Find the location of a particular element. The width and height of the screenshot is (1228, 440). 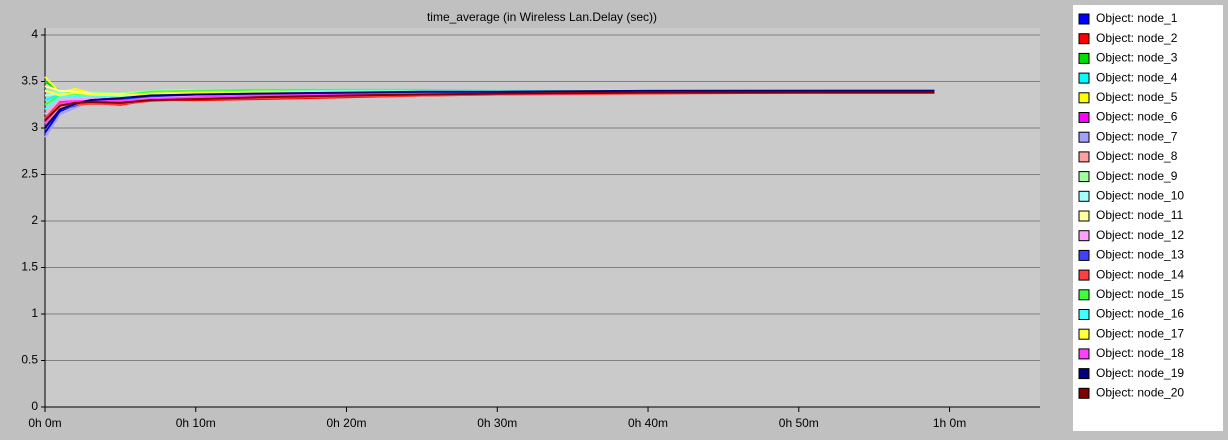

legend-label: Object: node_15 is located at coordinates (1140, 294).